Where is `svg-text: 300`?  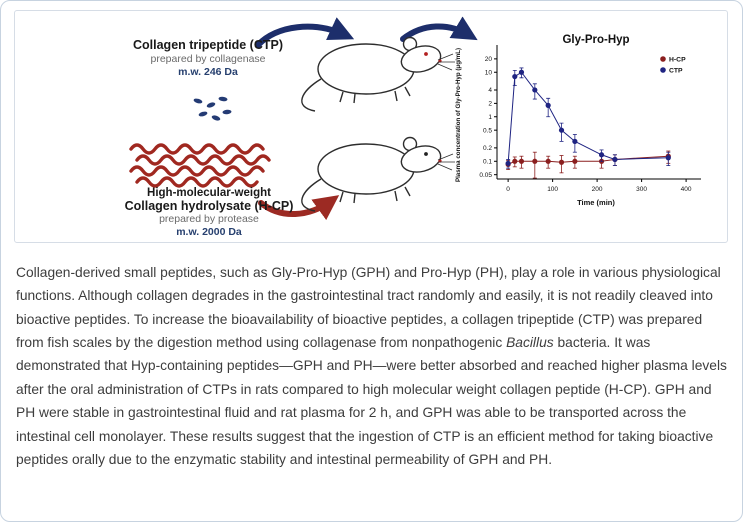 svg-text: 300 is located at coordinates (641, 189).